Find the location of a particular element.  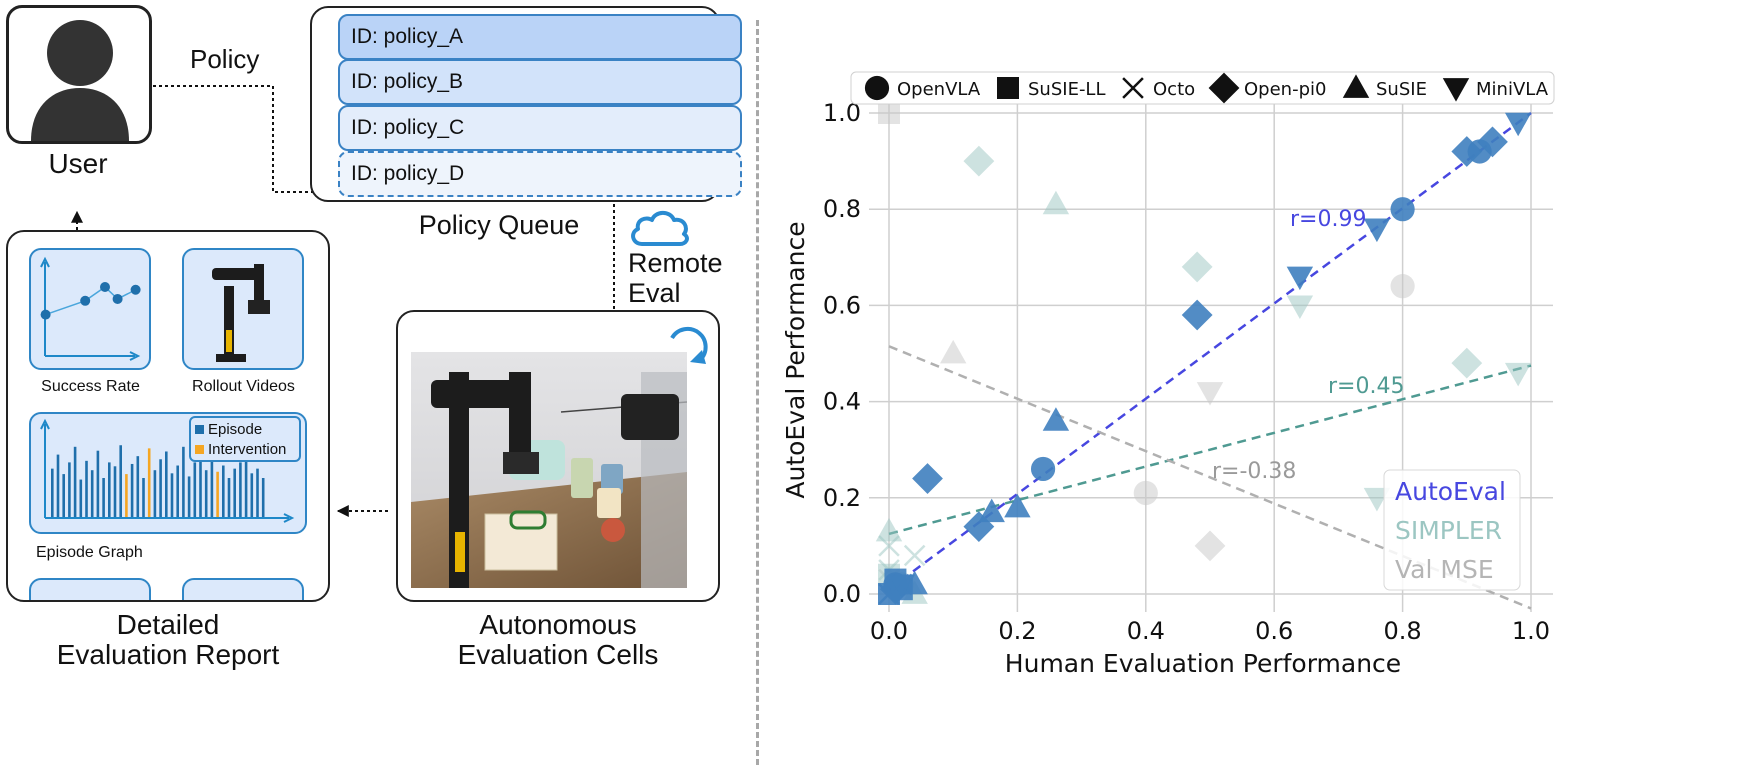

rollout-videos-caption: Rollout Videos is located at coordinates (243, 386).